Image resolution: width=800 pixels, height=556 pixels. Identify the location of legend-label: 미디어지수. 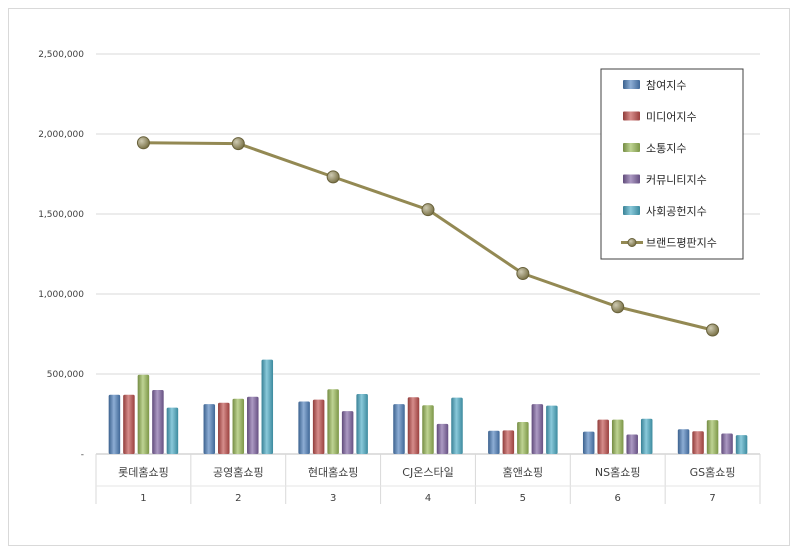
(671, 117).